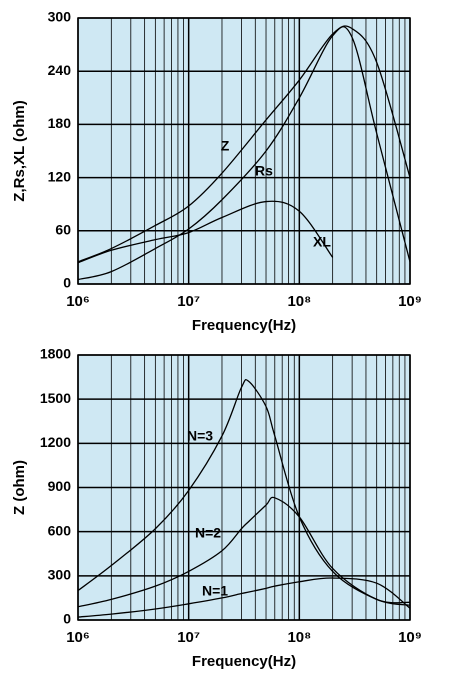  What do you see at coordinates (208, 533) in the screenshot?
I see `series-label: N=2` at bounding box center [208, 533].